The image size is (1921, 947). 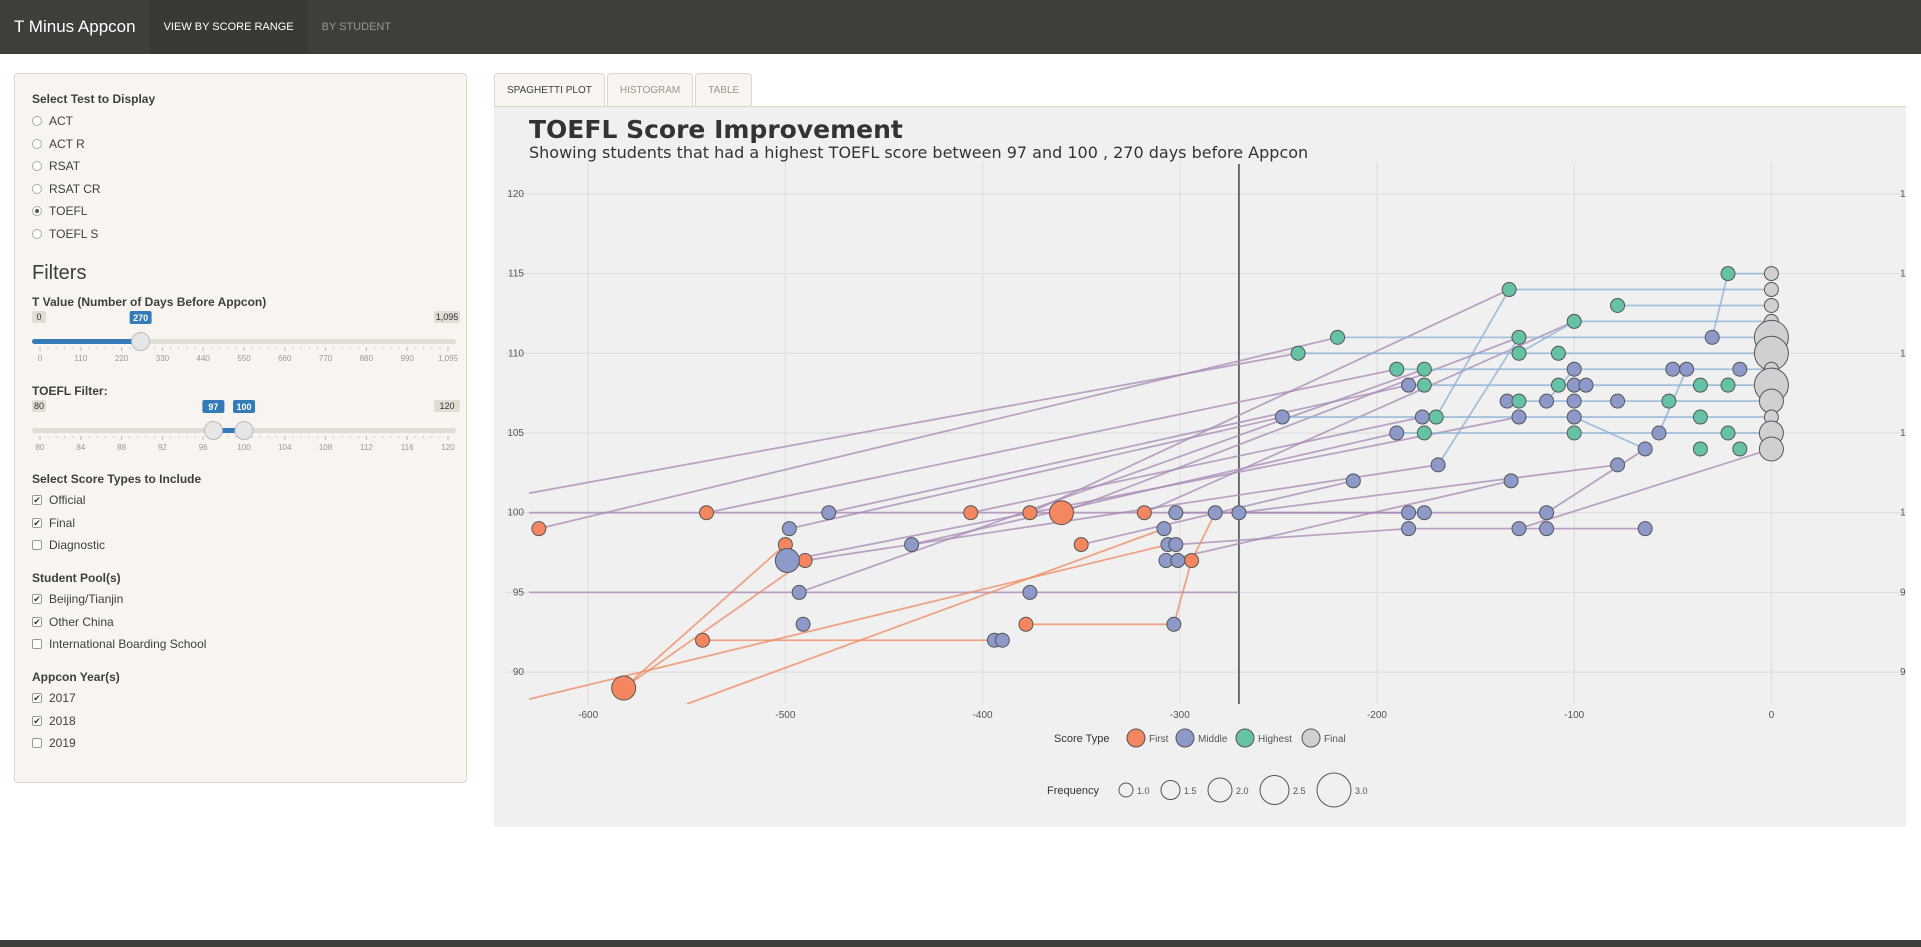 I want to click on x-tick-label: -100, so click(x=1574, y=715).